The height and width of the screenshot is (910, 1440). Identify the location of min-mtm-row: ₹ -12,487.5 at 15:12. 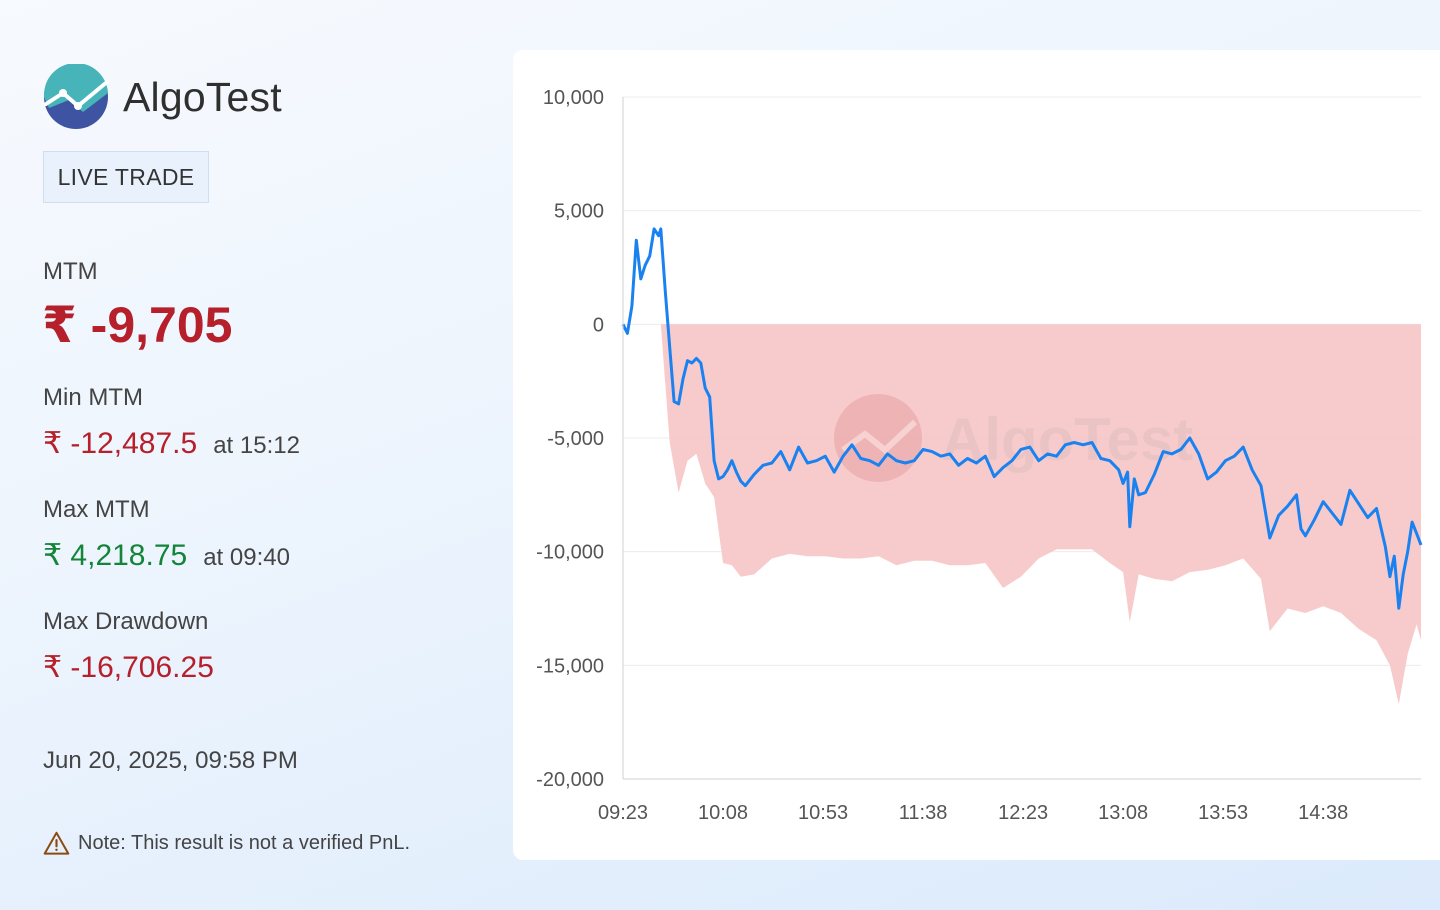
(171, 443).